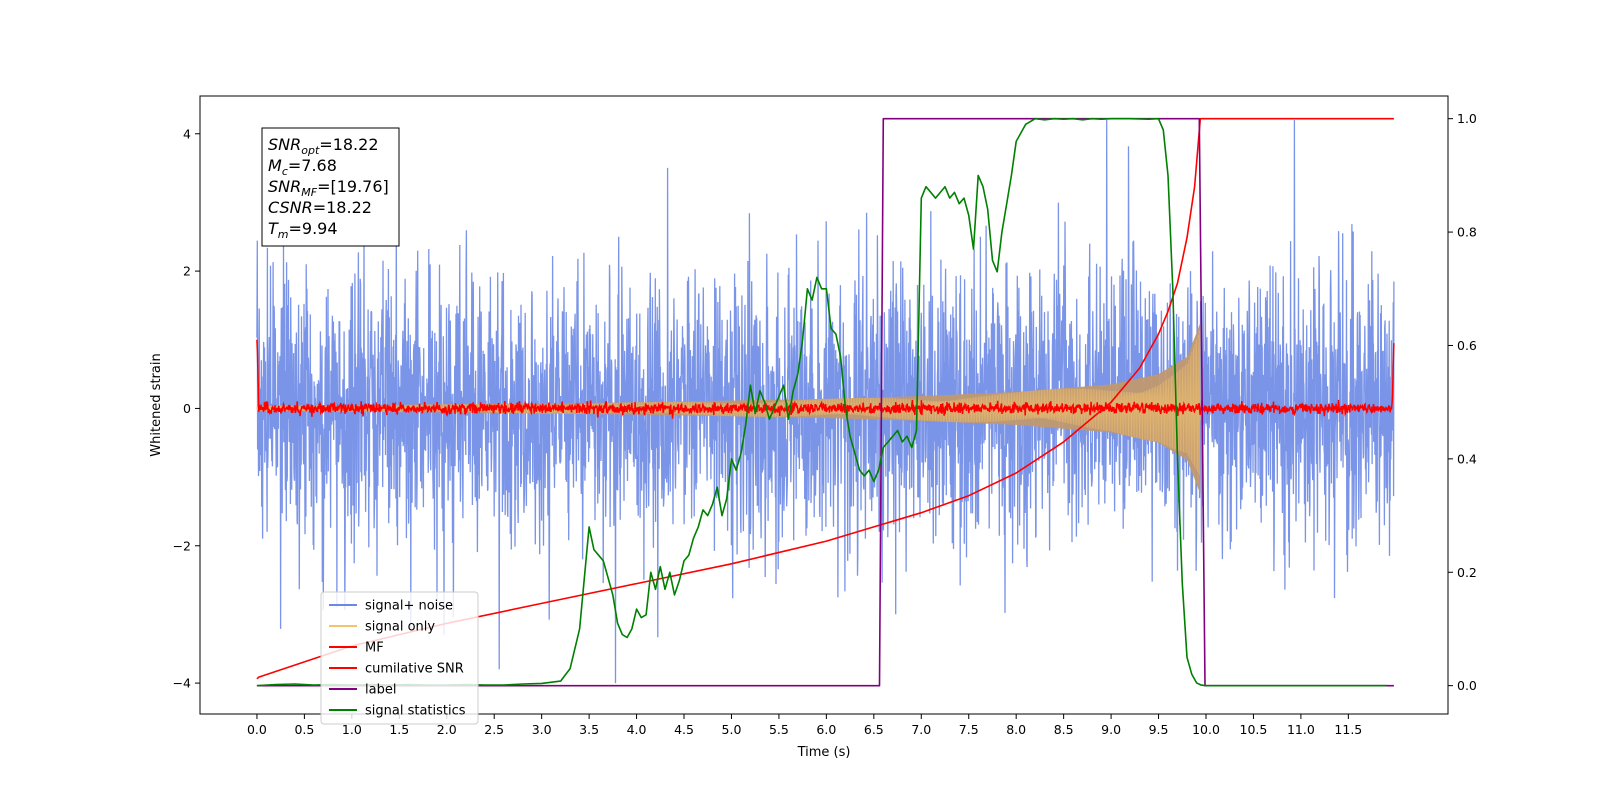 Image resolution: width=1600 pixels, height=800 pixels. Describe the element at coordinates (779, 729) in the screenshot. I see `x-tick-label: 5.5` at that location.